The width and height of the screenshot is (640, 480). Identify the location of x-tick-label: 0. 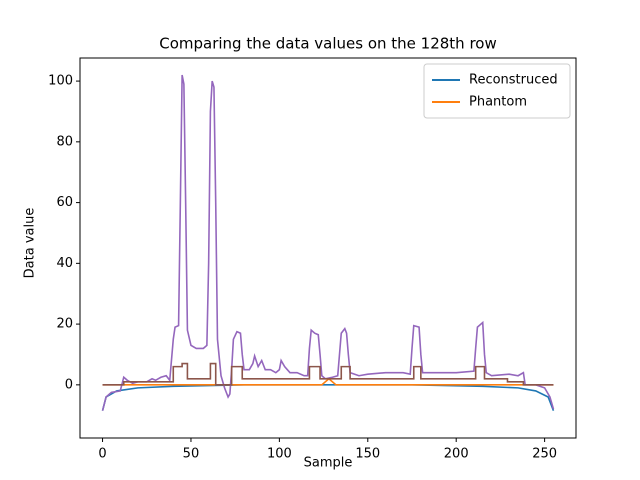
(102, 454).